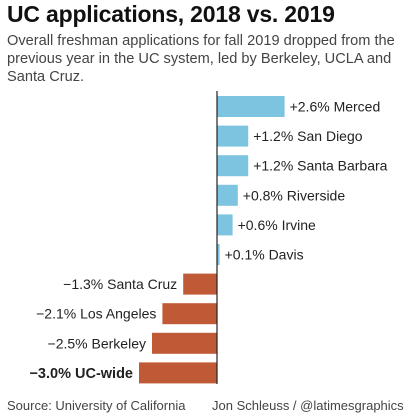  Describe the element at coordinates (233, 166) in the screenshot. I see `bar-santa-barbara` at that location.